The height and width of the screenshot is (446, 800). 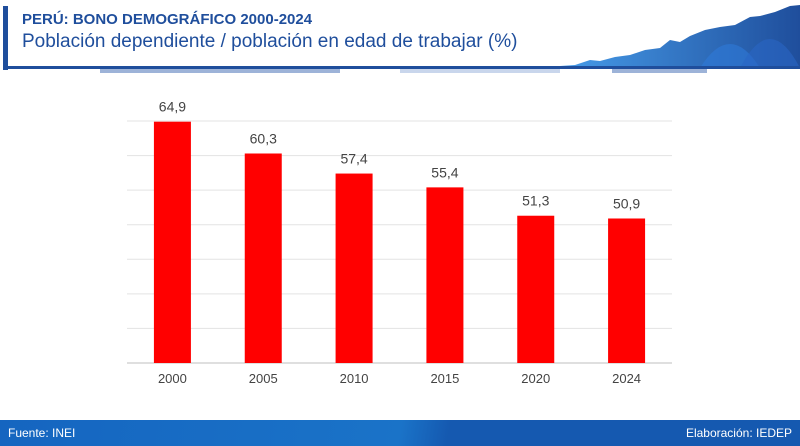 What do you see at coordinates (535, 201) in the screenshot?
I see `data-label: 51,3` at bounding box center [535, 201].